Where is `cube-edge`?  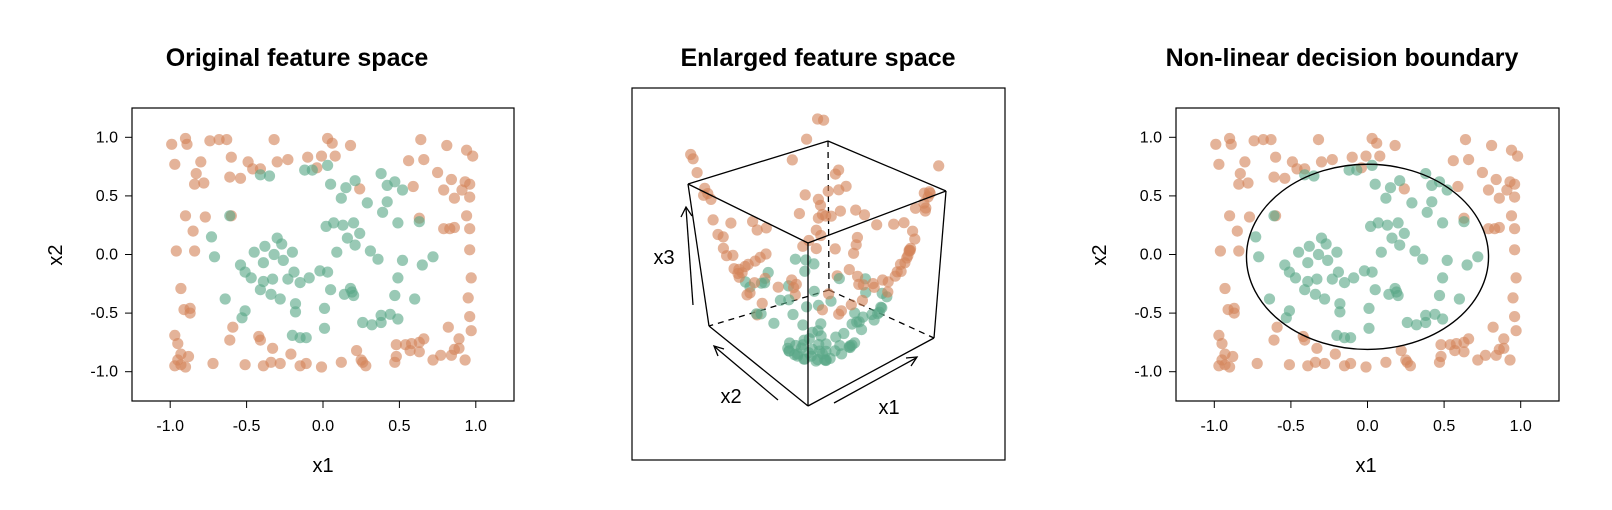
cube-edge is located at coordinates (887, 166).